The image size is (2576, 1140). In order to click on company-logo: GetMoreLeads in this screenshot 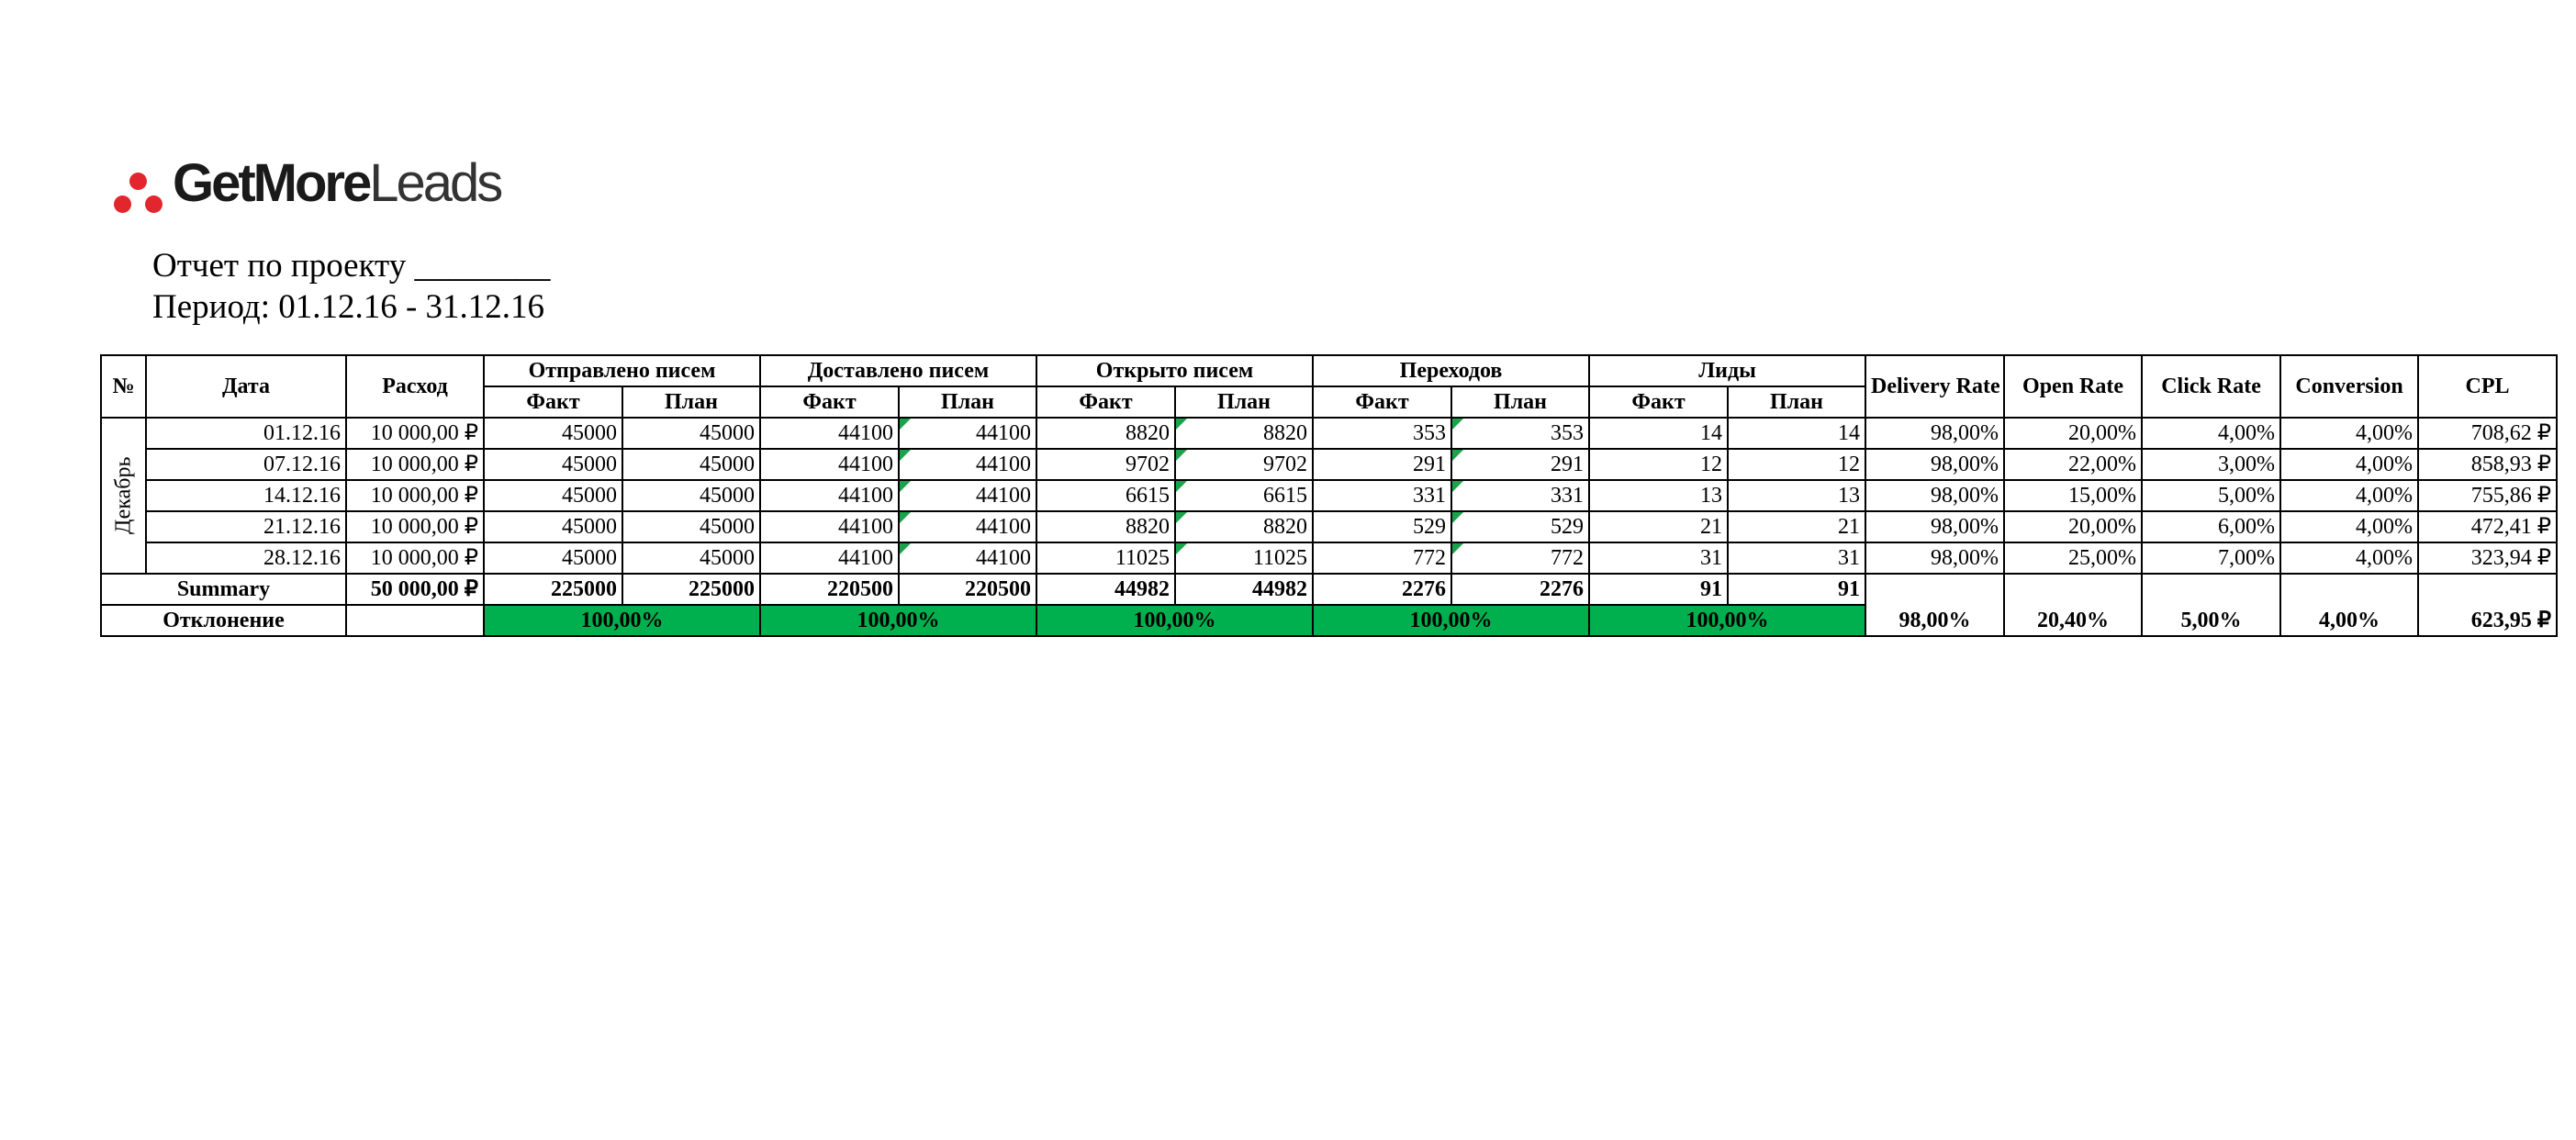, I will do `click(306, 183)`.